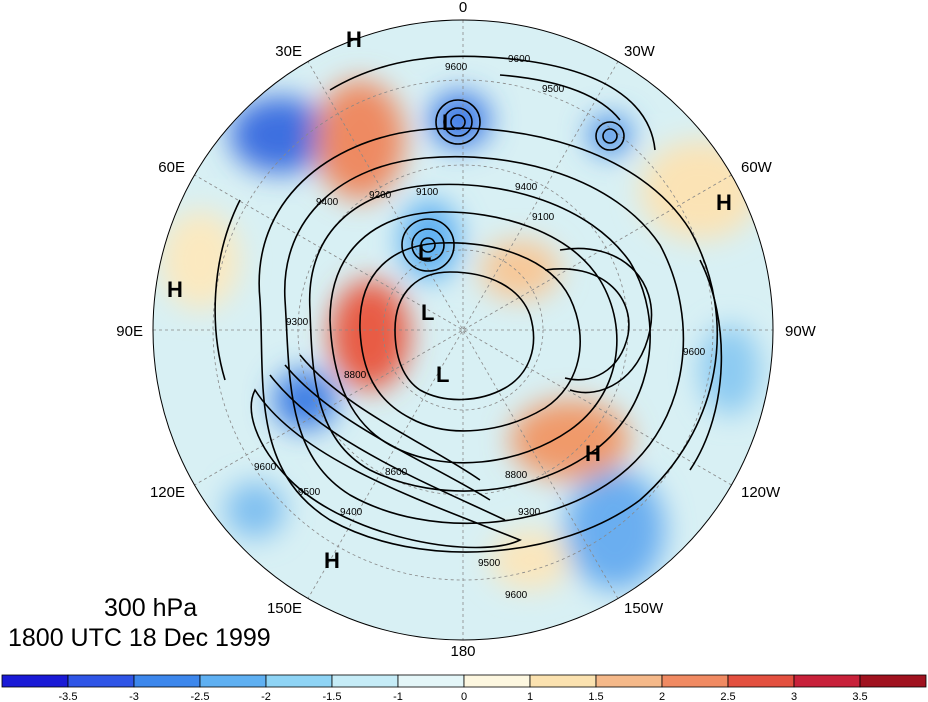 The height and width of the screenshot is (702, 928). Describe the element at coordinates (727, 696) in the screenshot. I see `colorbar-tick-label: 2.5` at that location.